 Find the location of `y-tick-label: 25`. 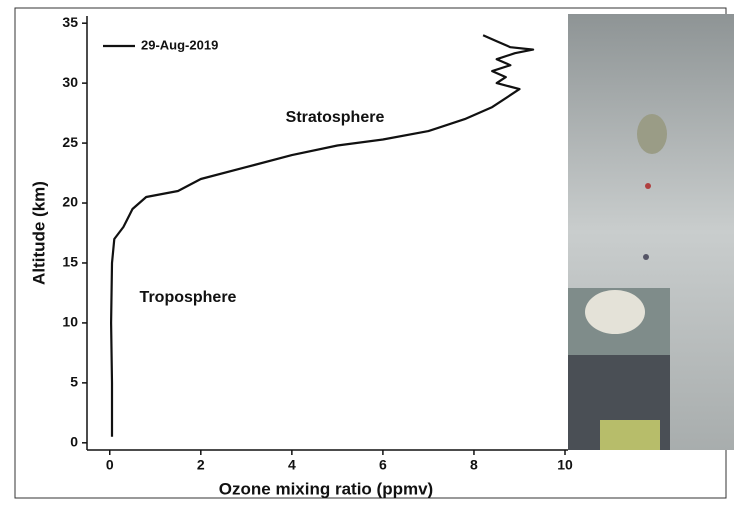

y-tick-label: 25 is located at coordinates (70, 142).